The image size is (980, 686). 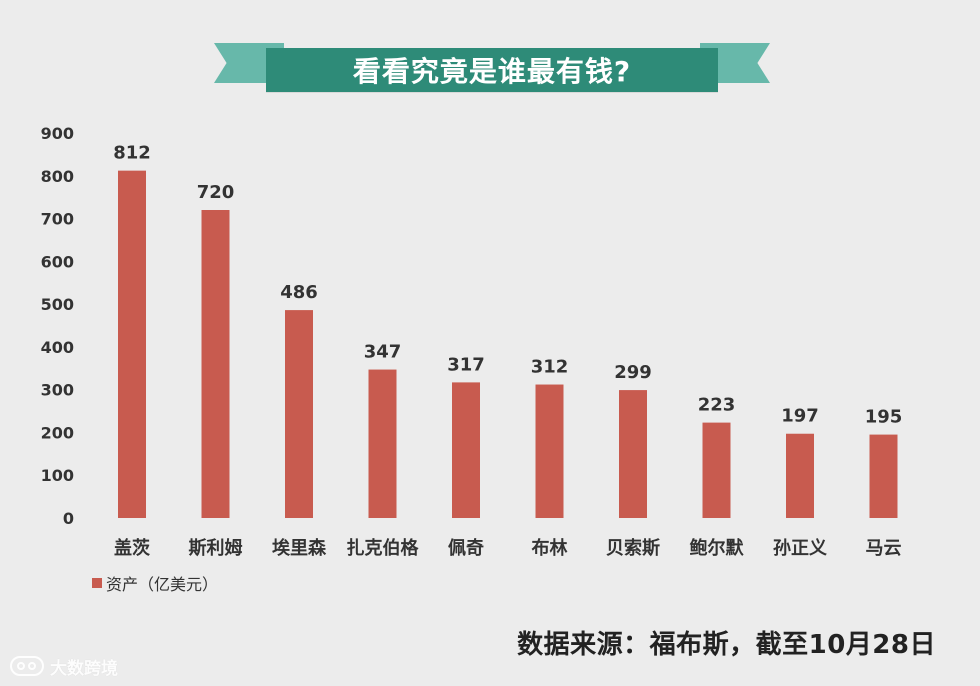 I want to click on legend-swatch, so click(x=97, y=583).